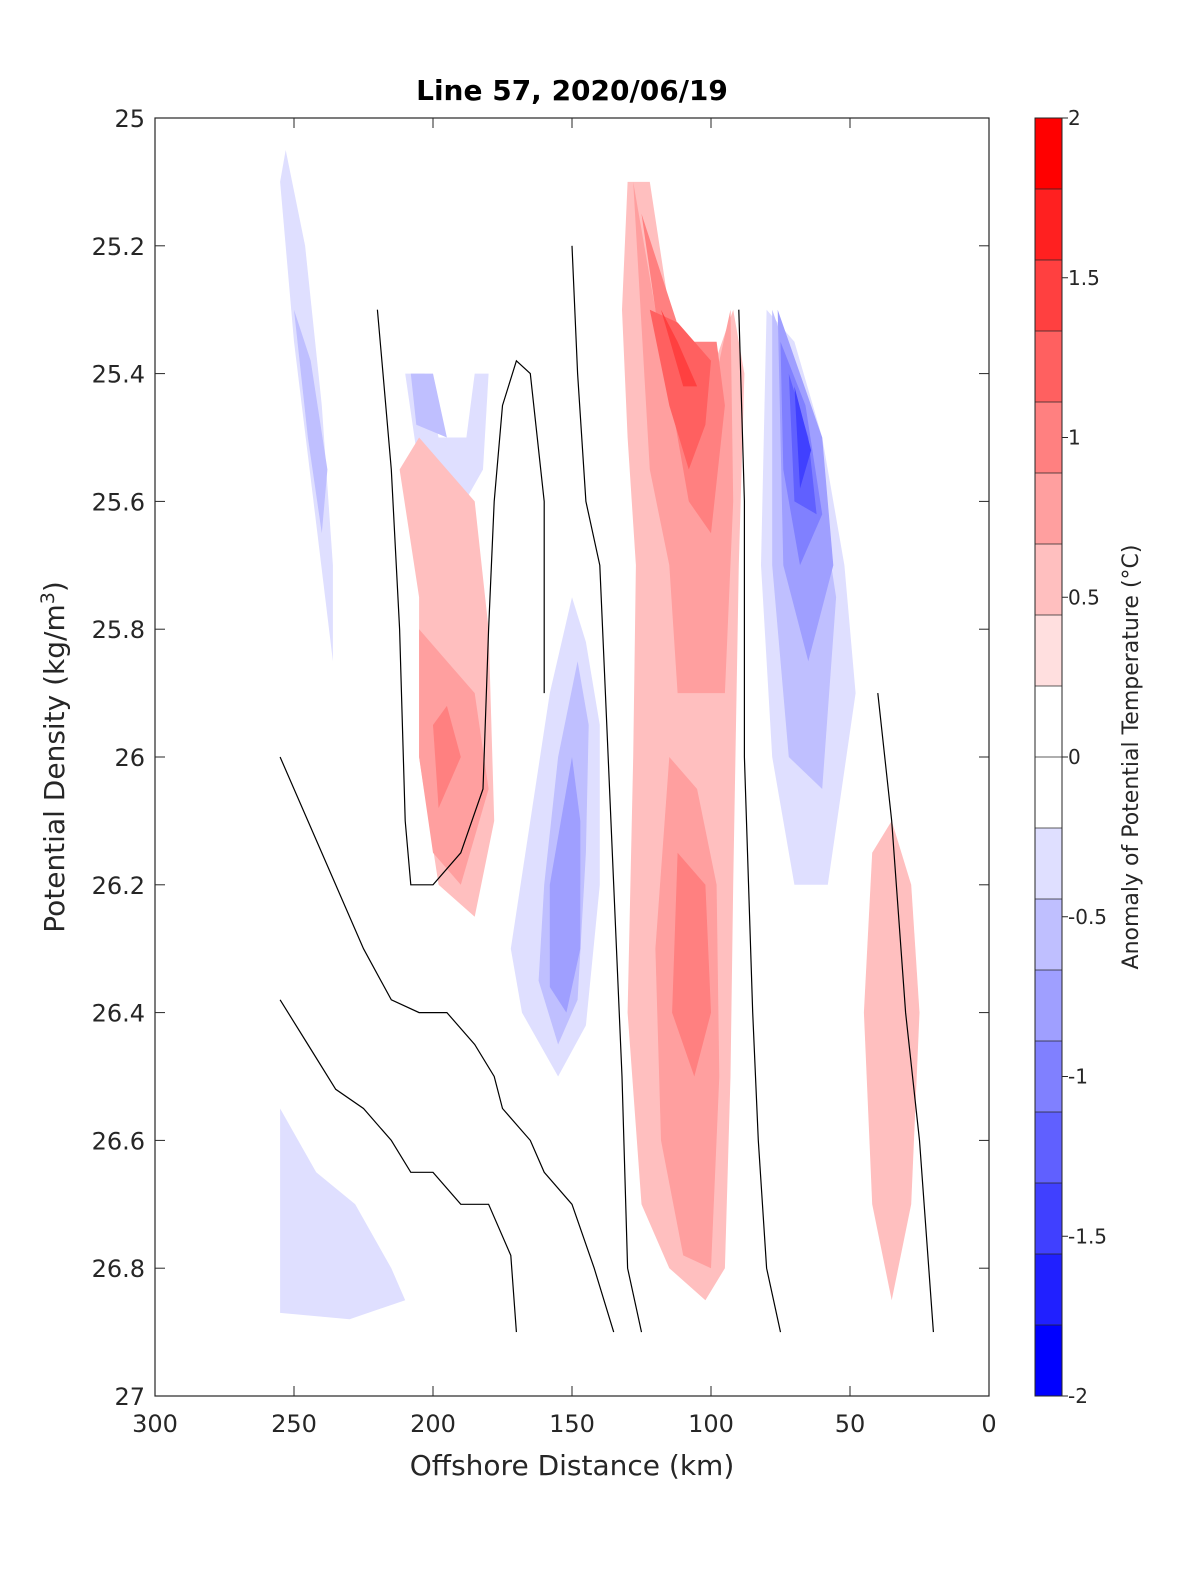 This screenshot has height=1575, width=1200. Describe the element at coordinates (118, 502) in the screenshot. I see `y-tick-label: 25.6` at that location.